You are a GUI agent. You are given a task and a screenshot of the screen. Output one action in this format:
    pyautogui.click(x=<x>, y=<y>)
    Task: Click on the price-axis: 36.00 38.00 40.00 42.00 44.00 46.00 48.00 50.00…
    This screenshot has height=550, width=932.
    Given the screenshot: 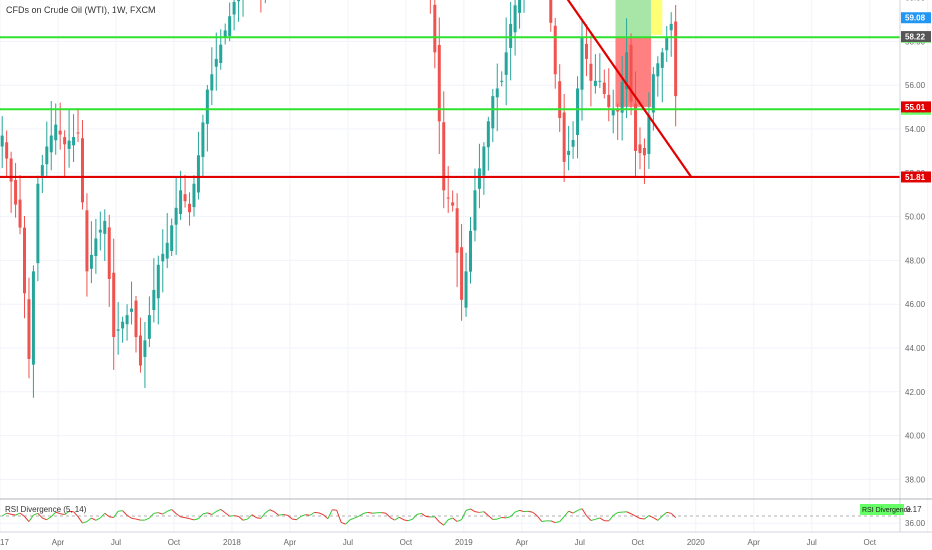 What is the action you would take?
    pyautogui.click(x=912, y=266)
    